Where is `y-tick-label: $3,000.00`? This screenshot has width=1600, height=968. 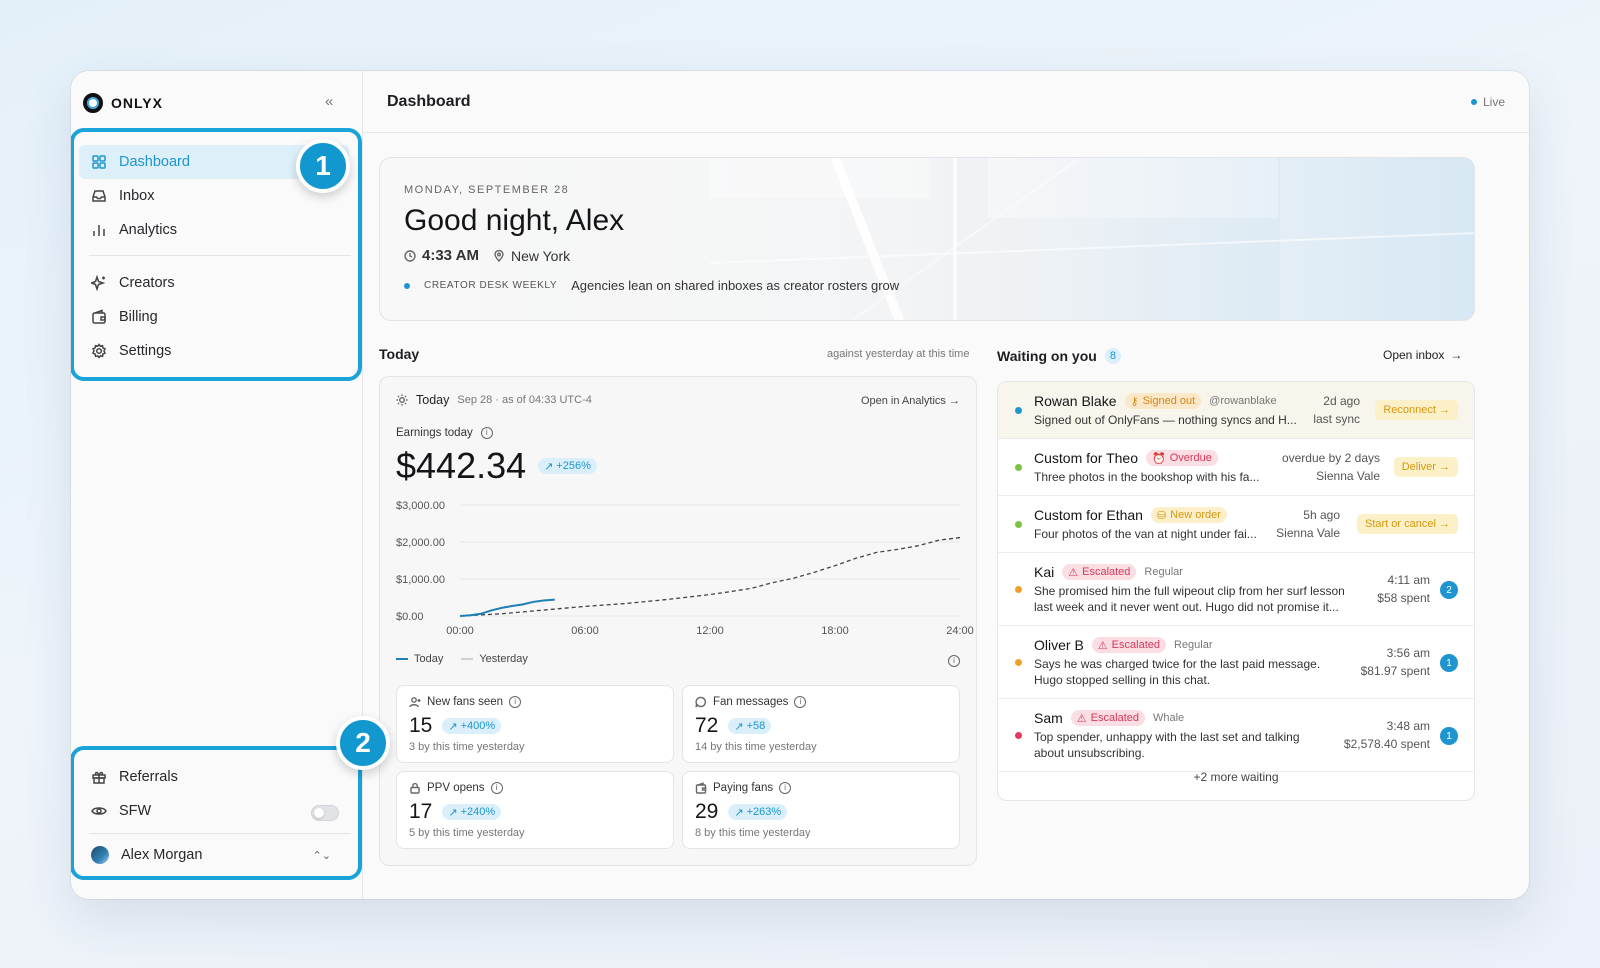 y-tick-label: $3,000.00 is located at coordinates (420, 506).